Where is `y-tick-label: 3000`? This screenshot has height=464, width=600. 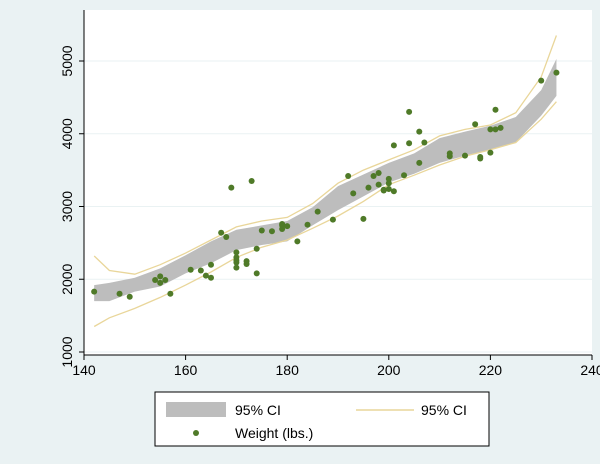
y-tick-label: 3000 is located at coordinates (67, 206).